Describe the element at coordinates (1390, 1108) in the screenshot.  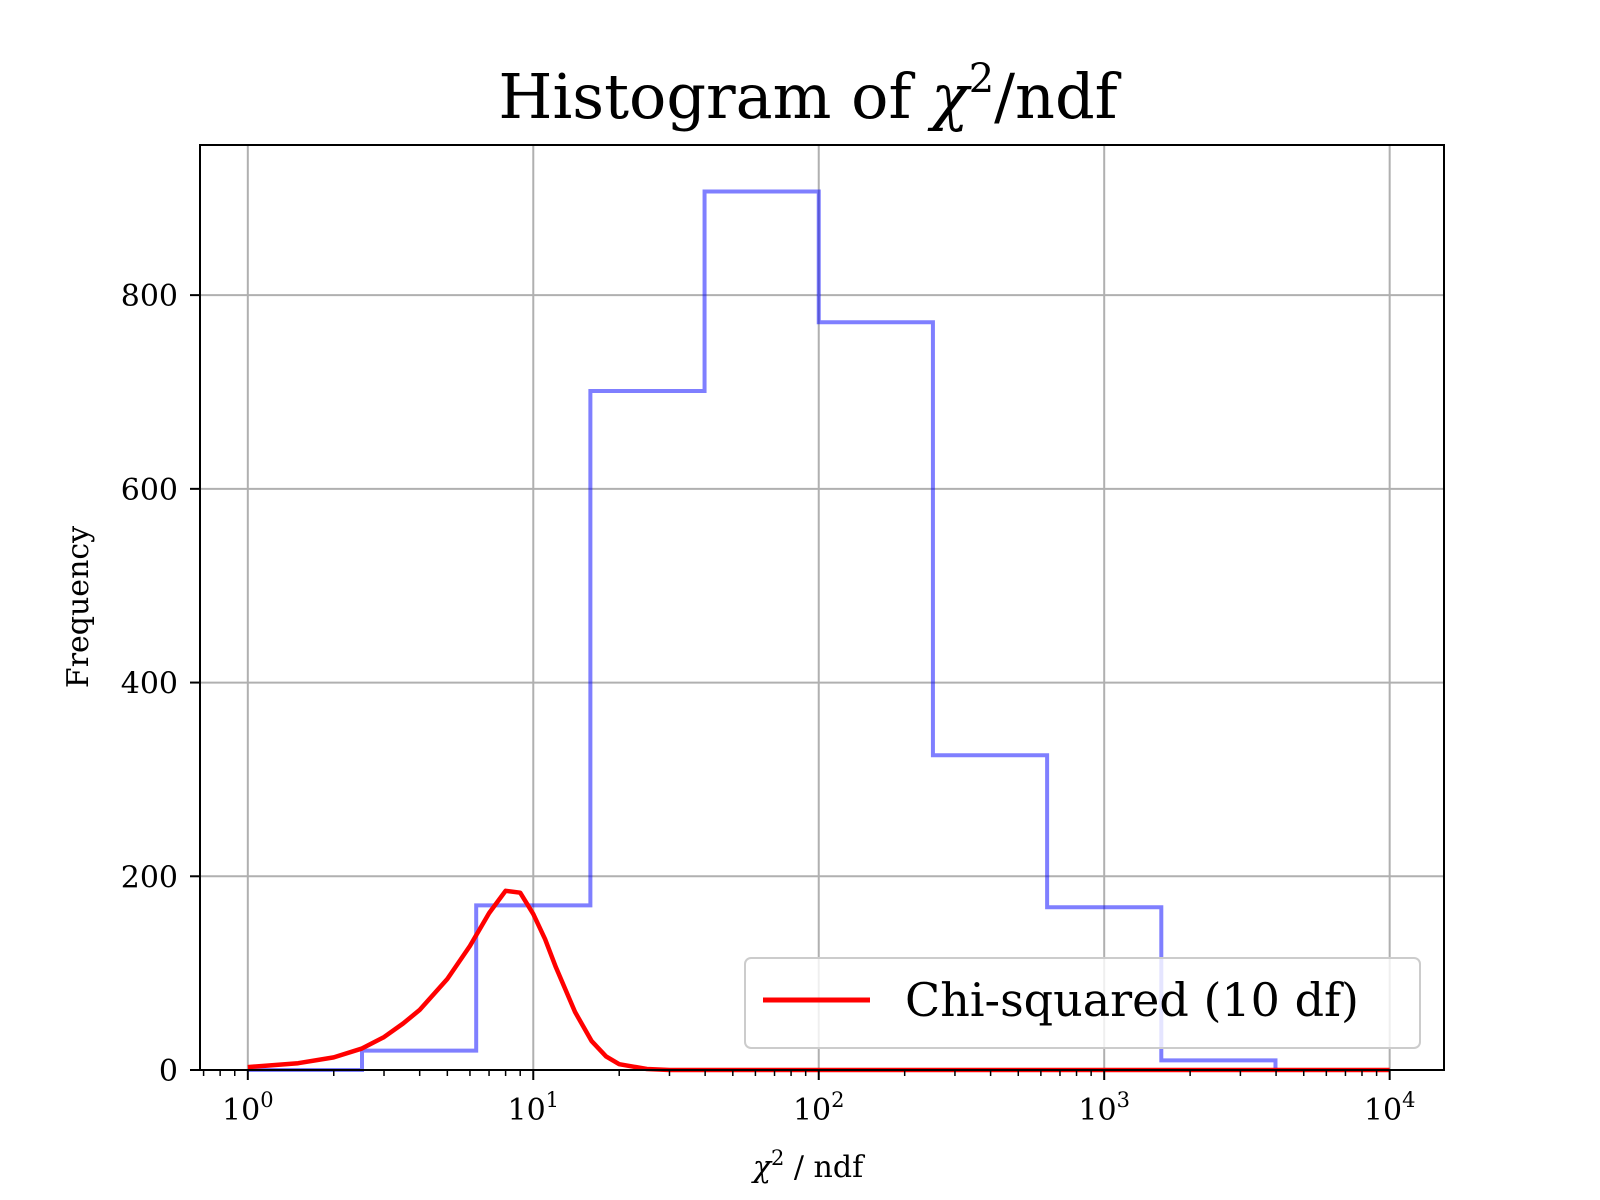
I see `x-tick-label: 10⁴` at that location.